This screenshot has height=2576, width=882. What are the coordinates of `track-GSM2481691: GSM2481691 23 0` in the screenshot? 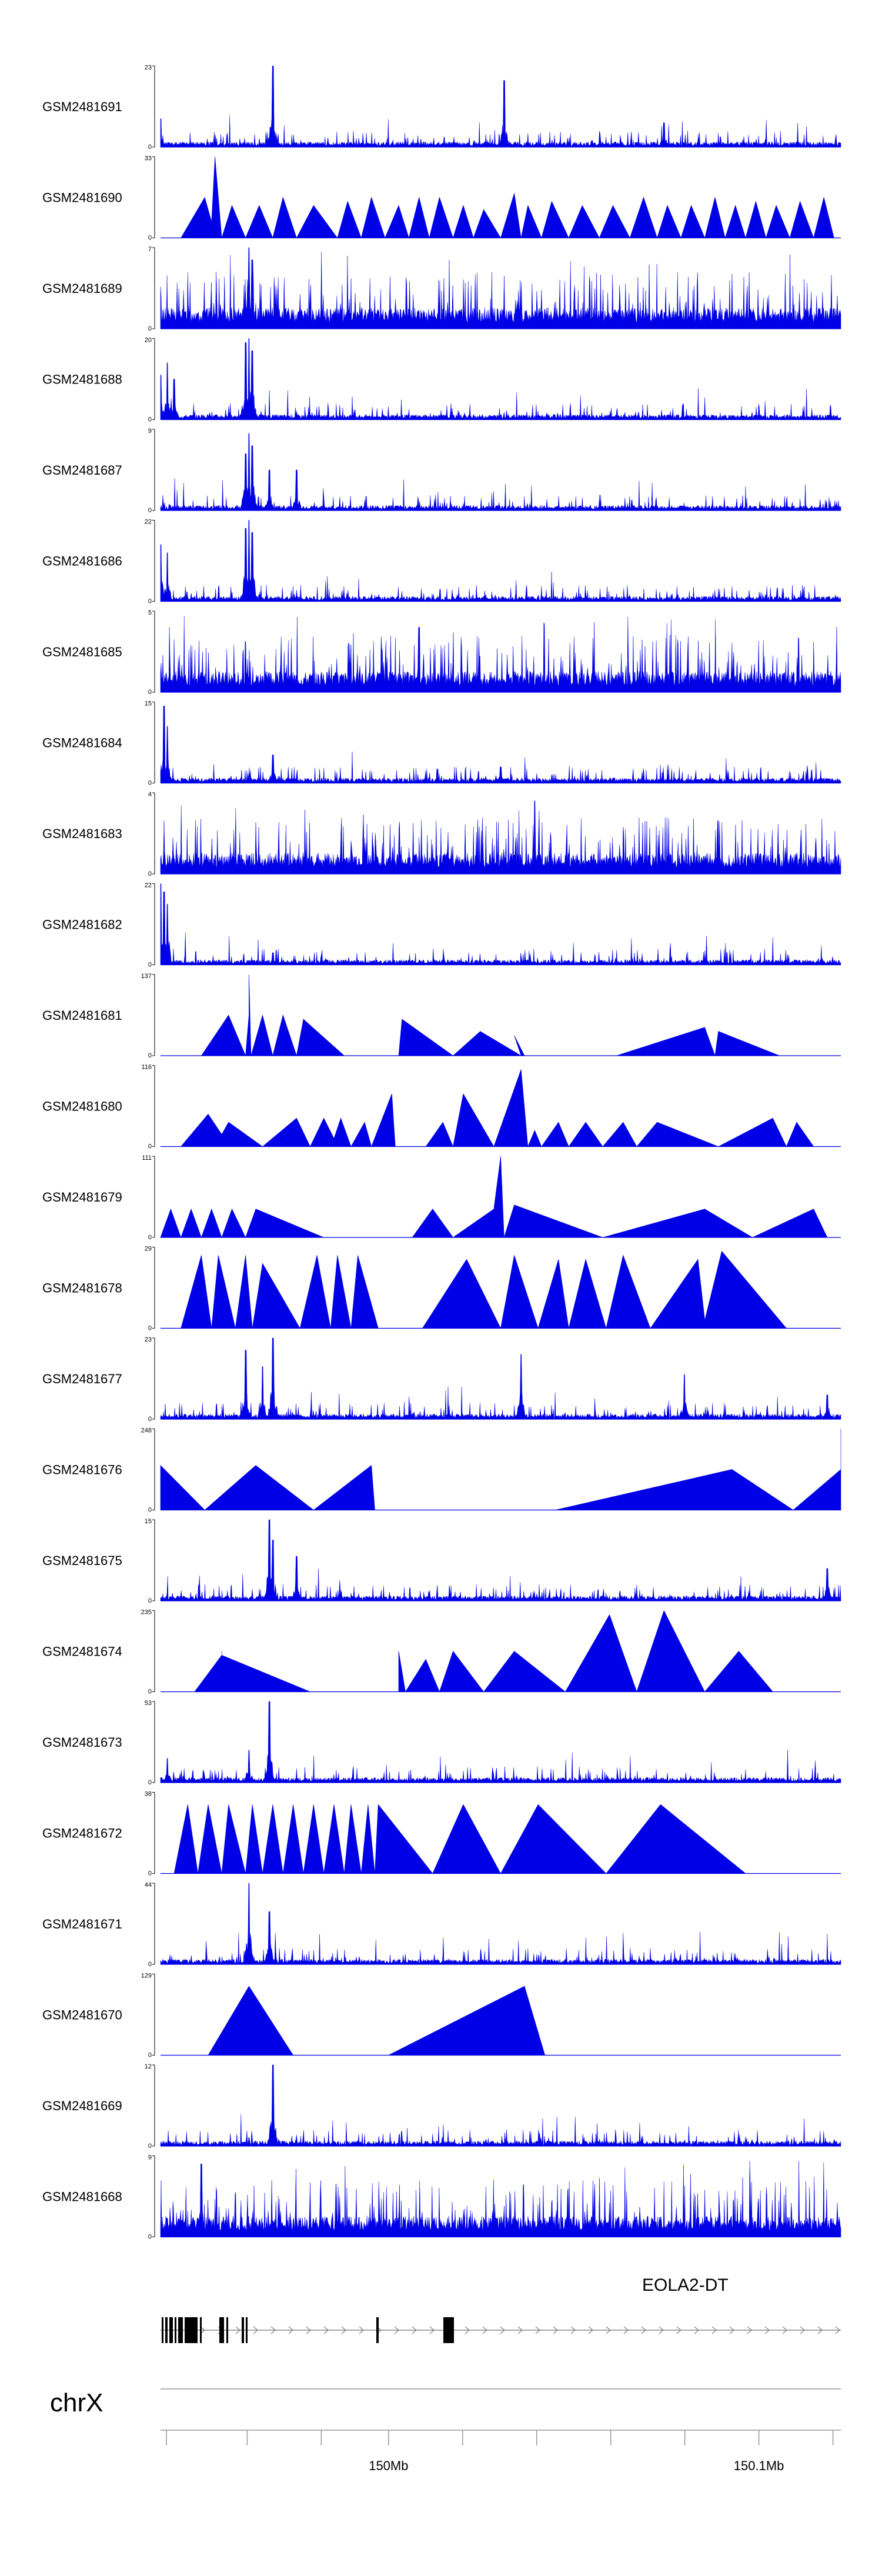 It's located at (441, 107).